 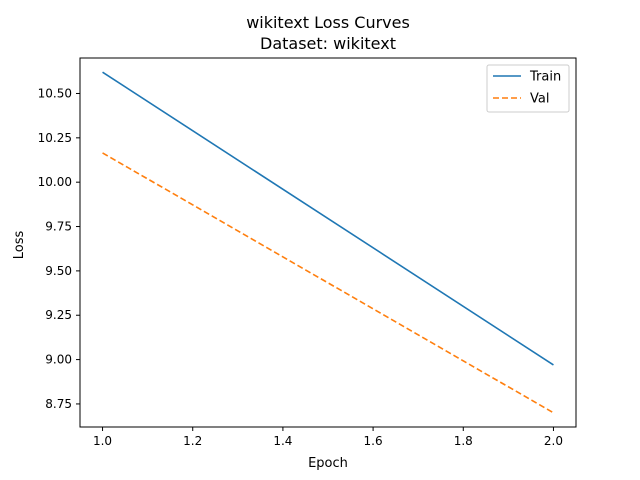 I want to click on y-tick-label: 9.50, so click(x=58, y=271).